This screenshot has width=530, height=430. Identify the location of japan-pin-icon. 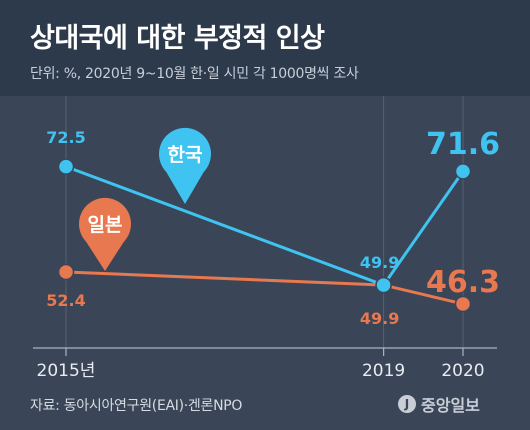
(105, 234).